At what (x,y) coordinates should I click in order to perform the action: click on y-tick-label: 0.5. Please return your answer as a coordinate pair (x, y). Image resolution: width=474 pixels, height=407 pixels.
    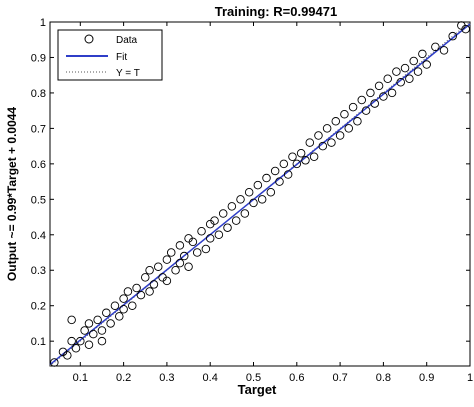
    Looking at the image, I should click on (38, 200).